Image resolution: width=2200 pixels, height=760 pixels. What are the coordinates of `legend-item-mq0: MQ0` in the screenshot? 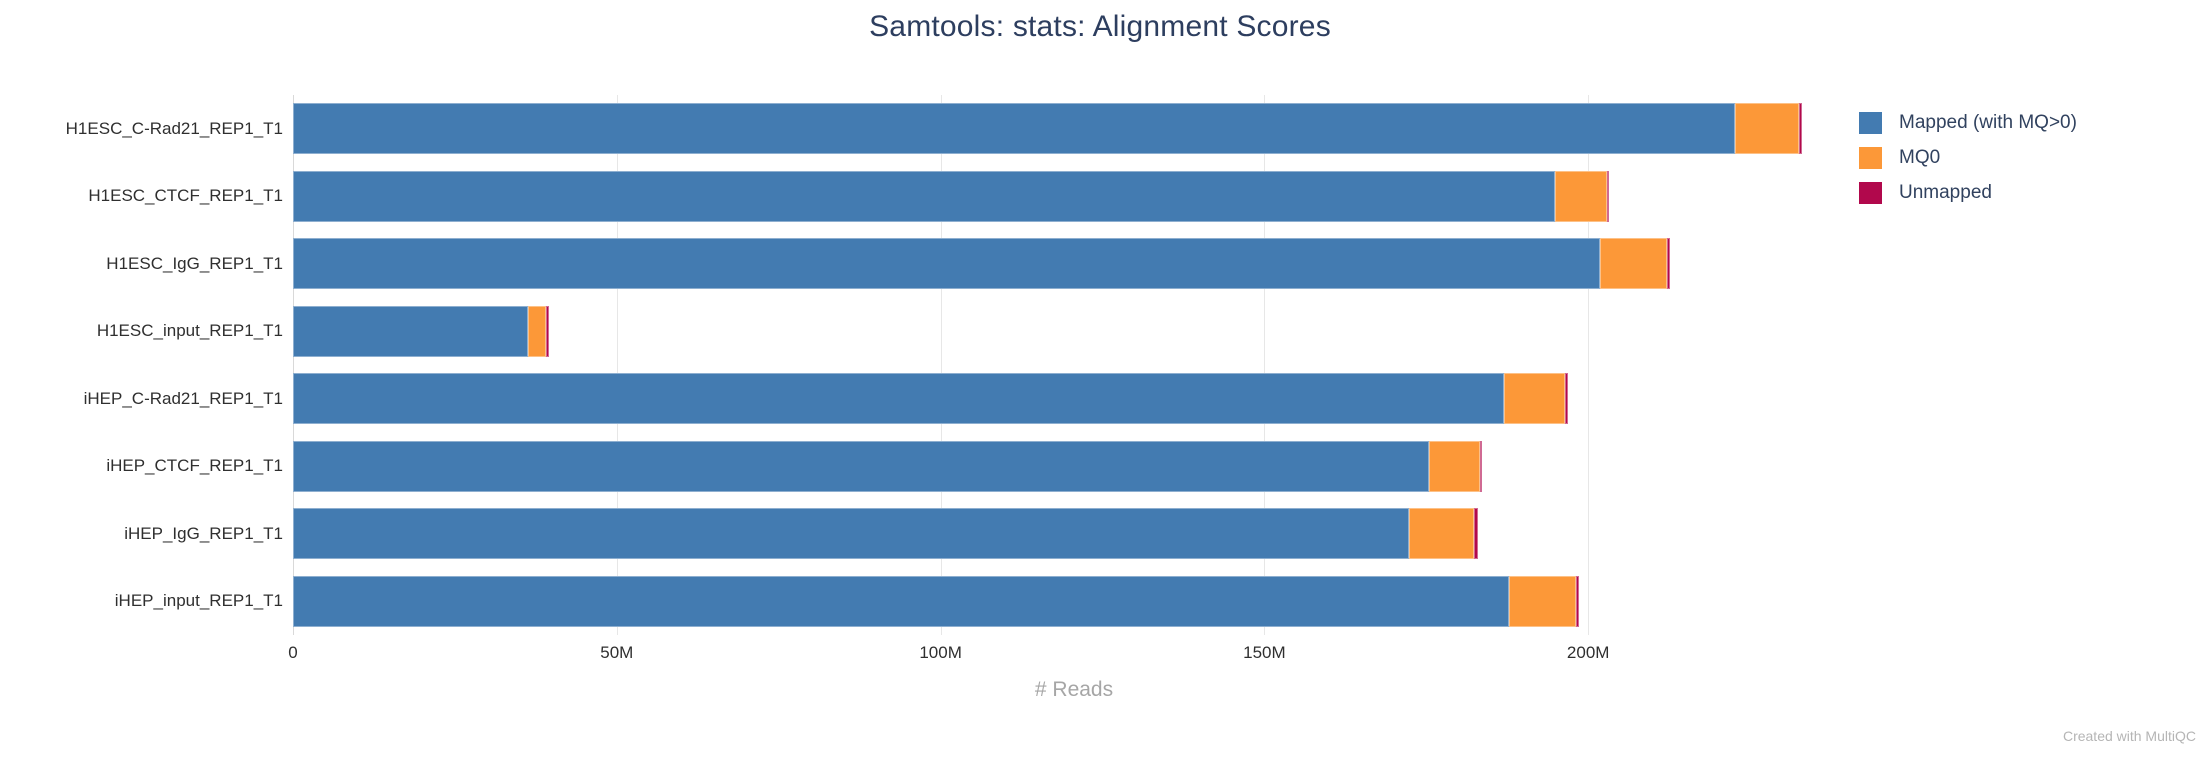 It's located at (1968, 158).